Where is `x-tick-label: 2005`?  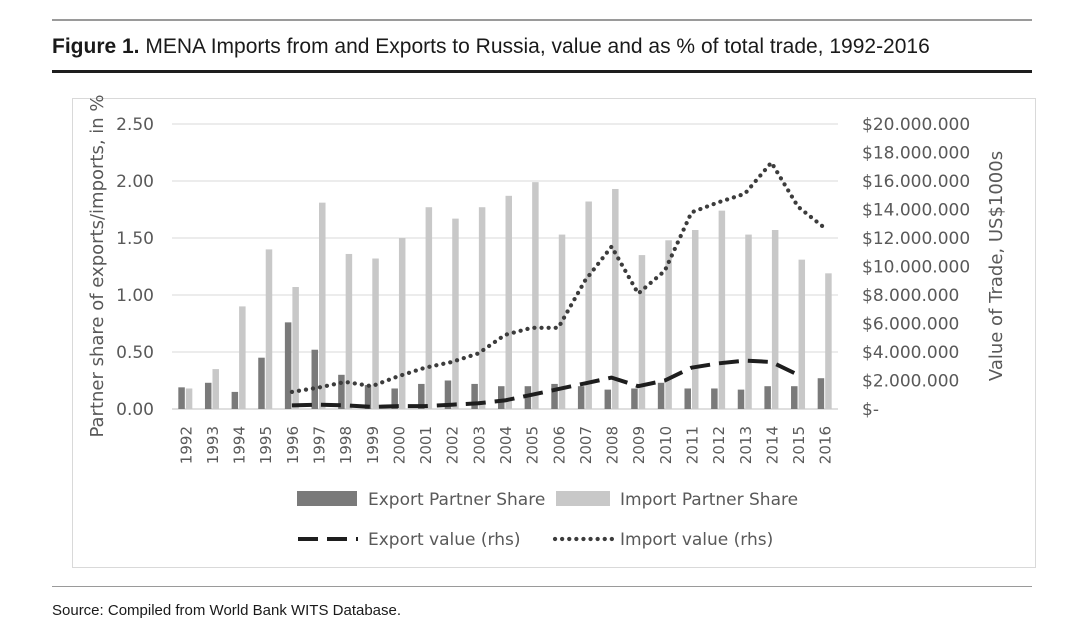
x-tick-label: 2005 is located at coordinates (533, 445).